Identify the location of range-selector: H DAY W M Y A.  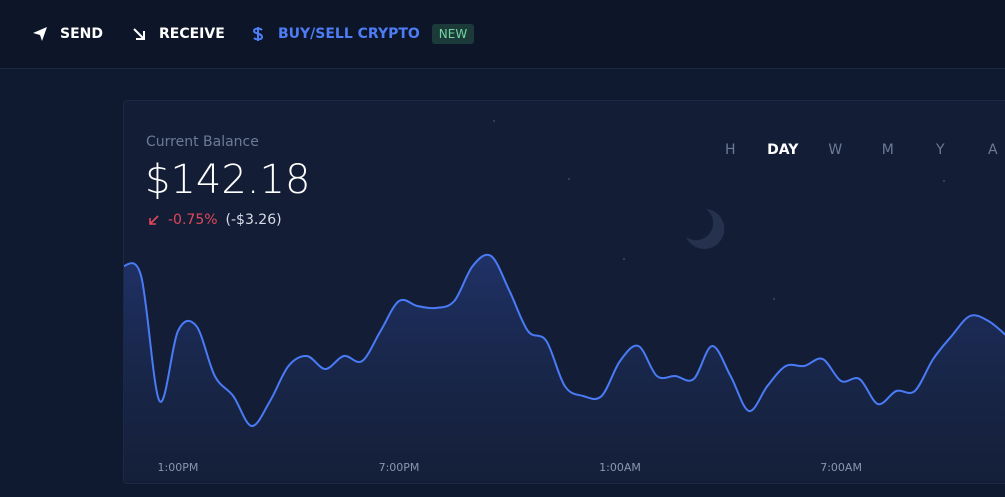
(854, 150).